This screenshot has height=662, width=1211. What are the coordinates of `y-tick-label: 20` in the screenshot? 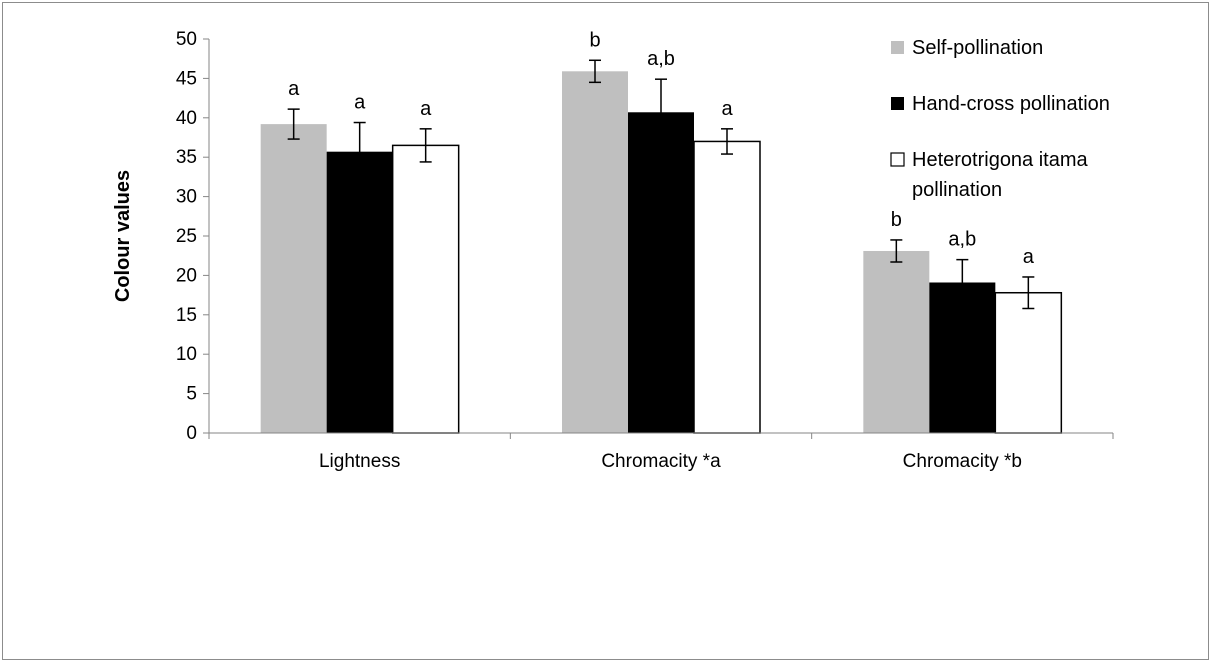 It's located at (186, 275).